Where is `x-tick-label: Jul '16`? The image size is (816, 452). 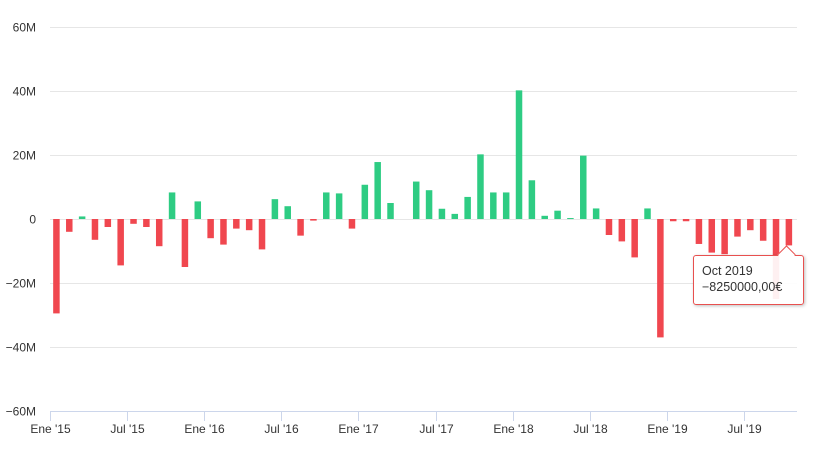 x-tick-label: Jul '16 is located at coordinates (281, 429).